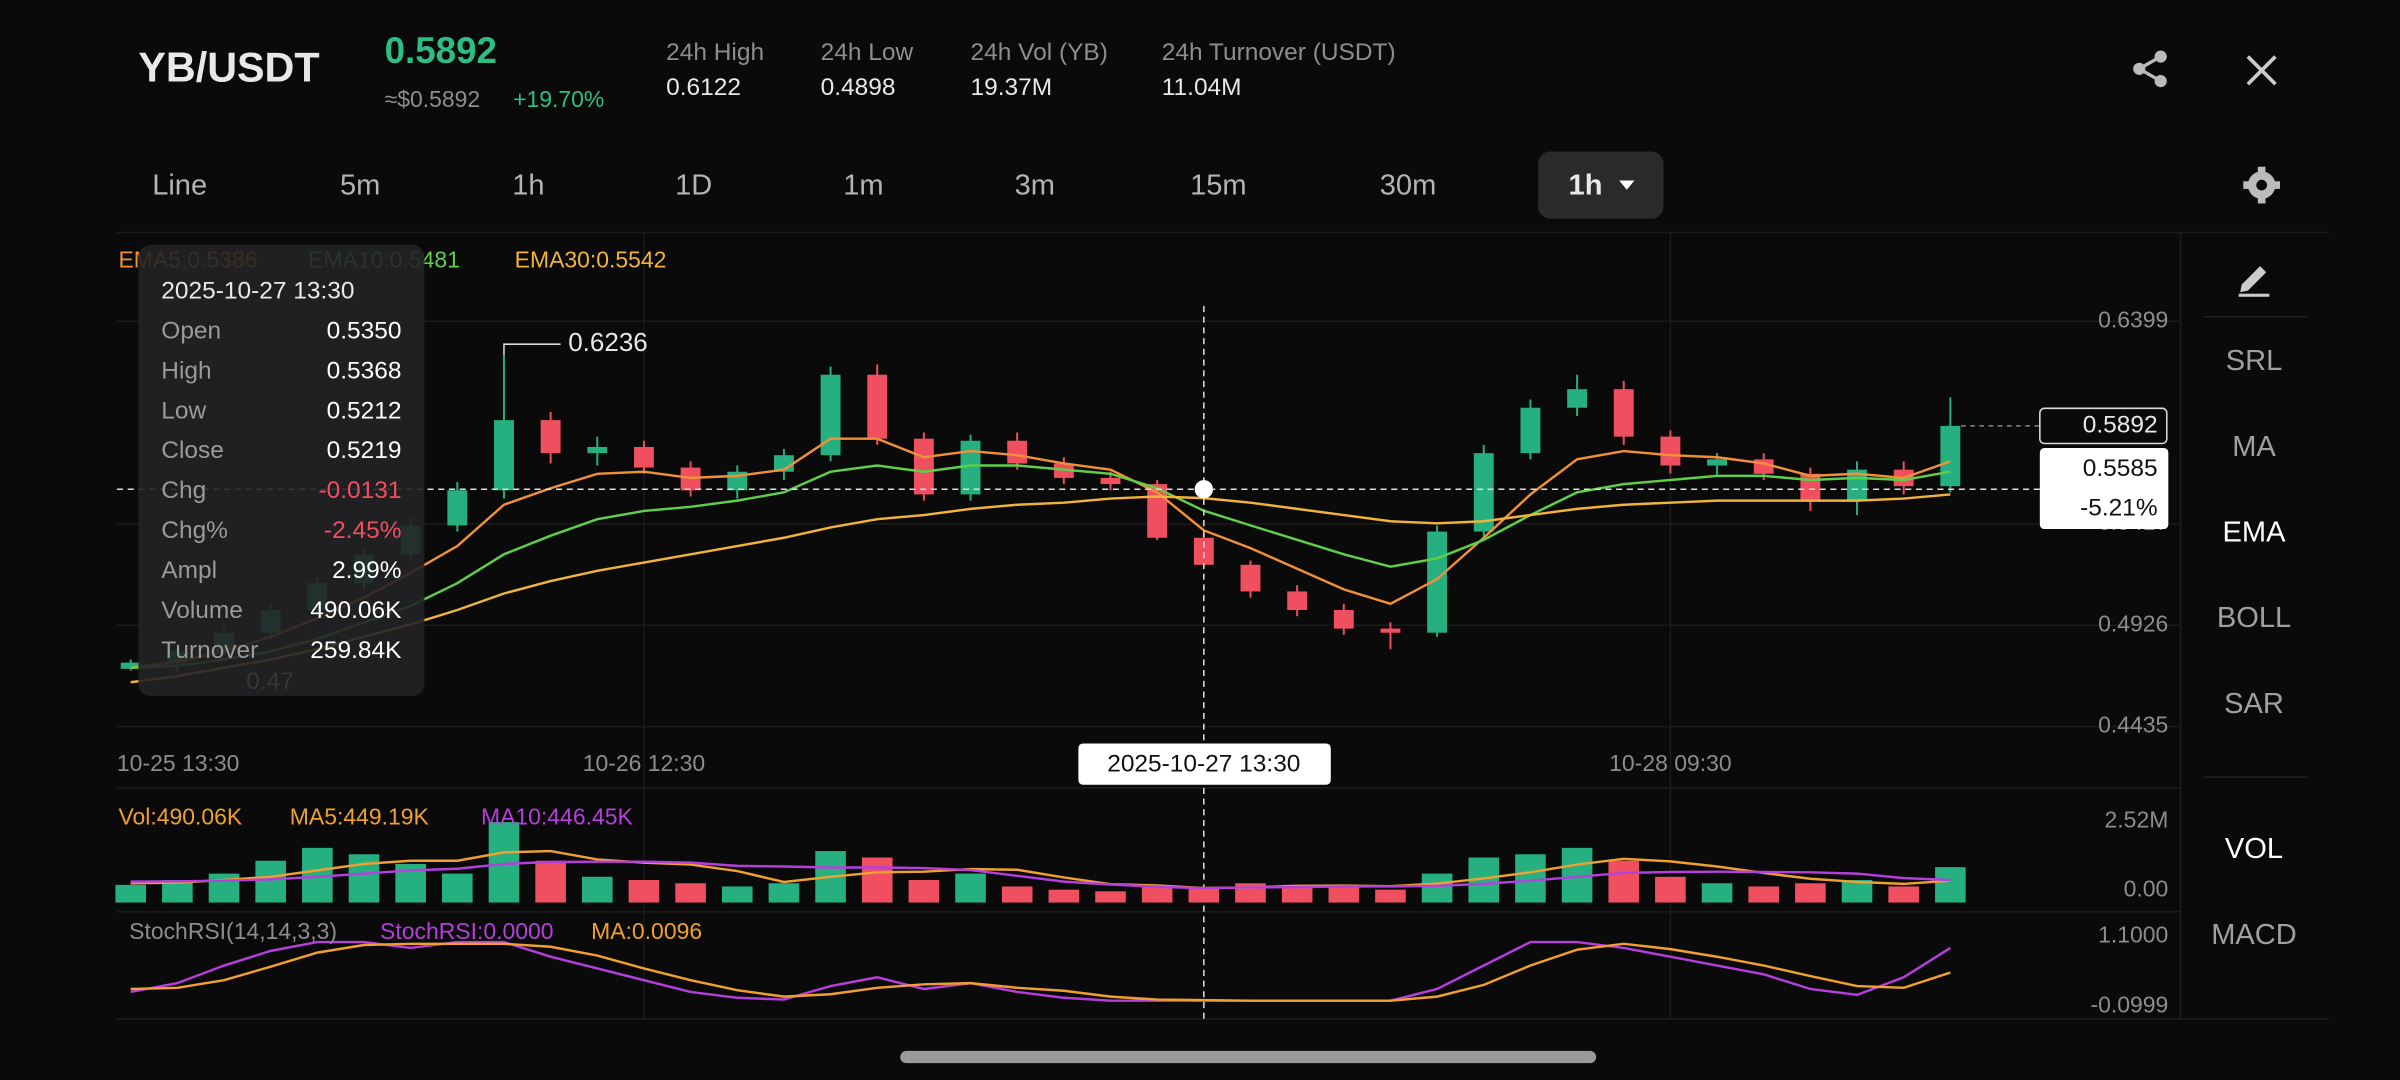 The height and width of the screenshot is (1080, 2400). Describe the element at coordinates (183, 490) in the screenshot. I see `tooltip-label: Chg` at that location.